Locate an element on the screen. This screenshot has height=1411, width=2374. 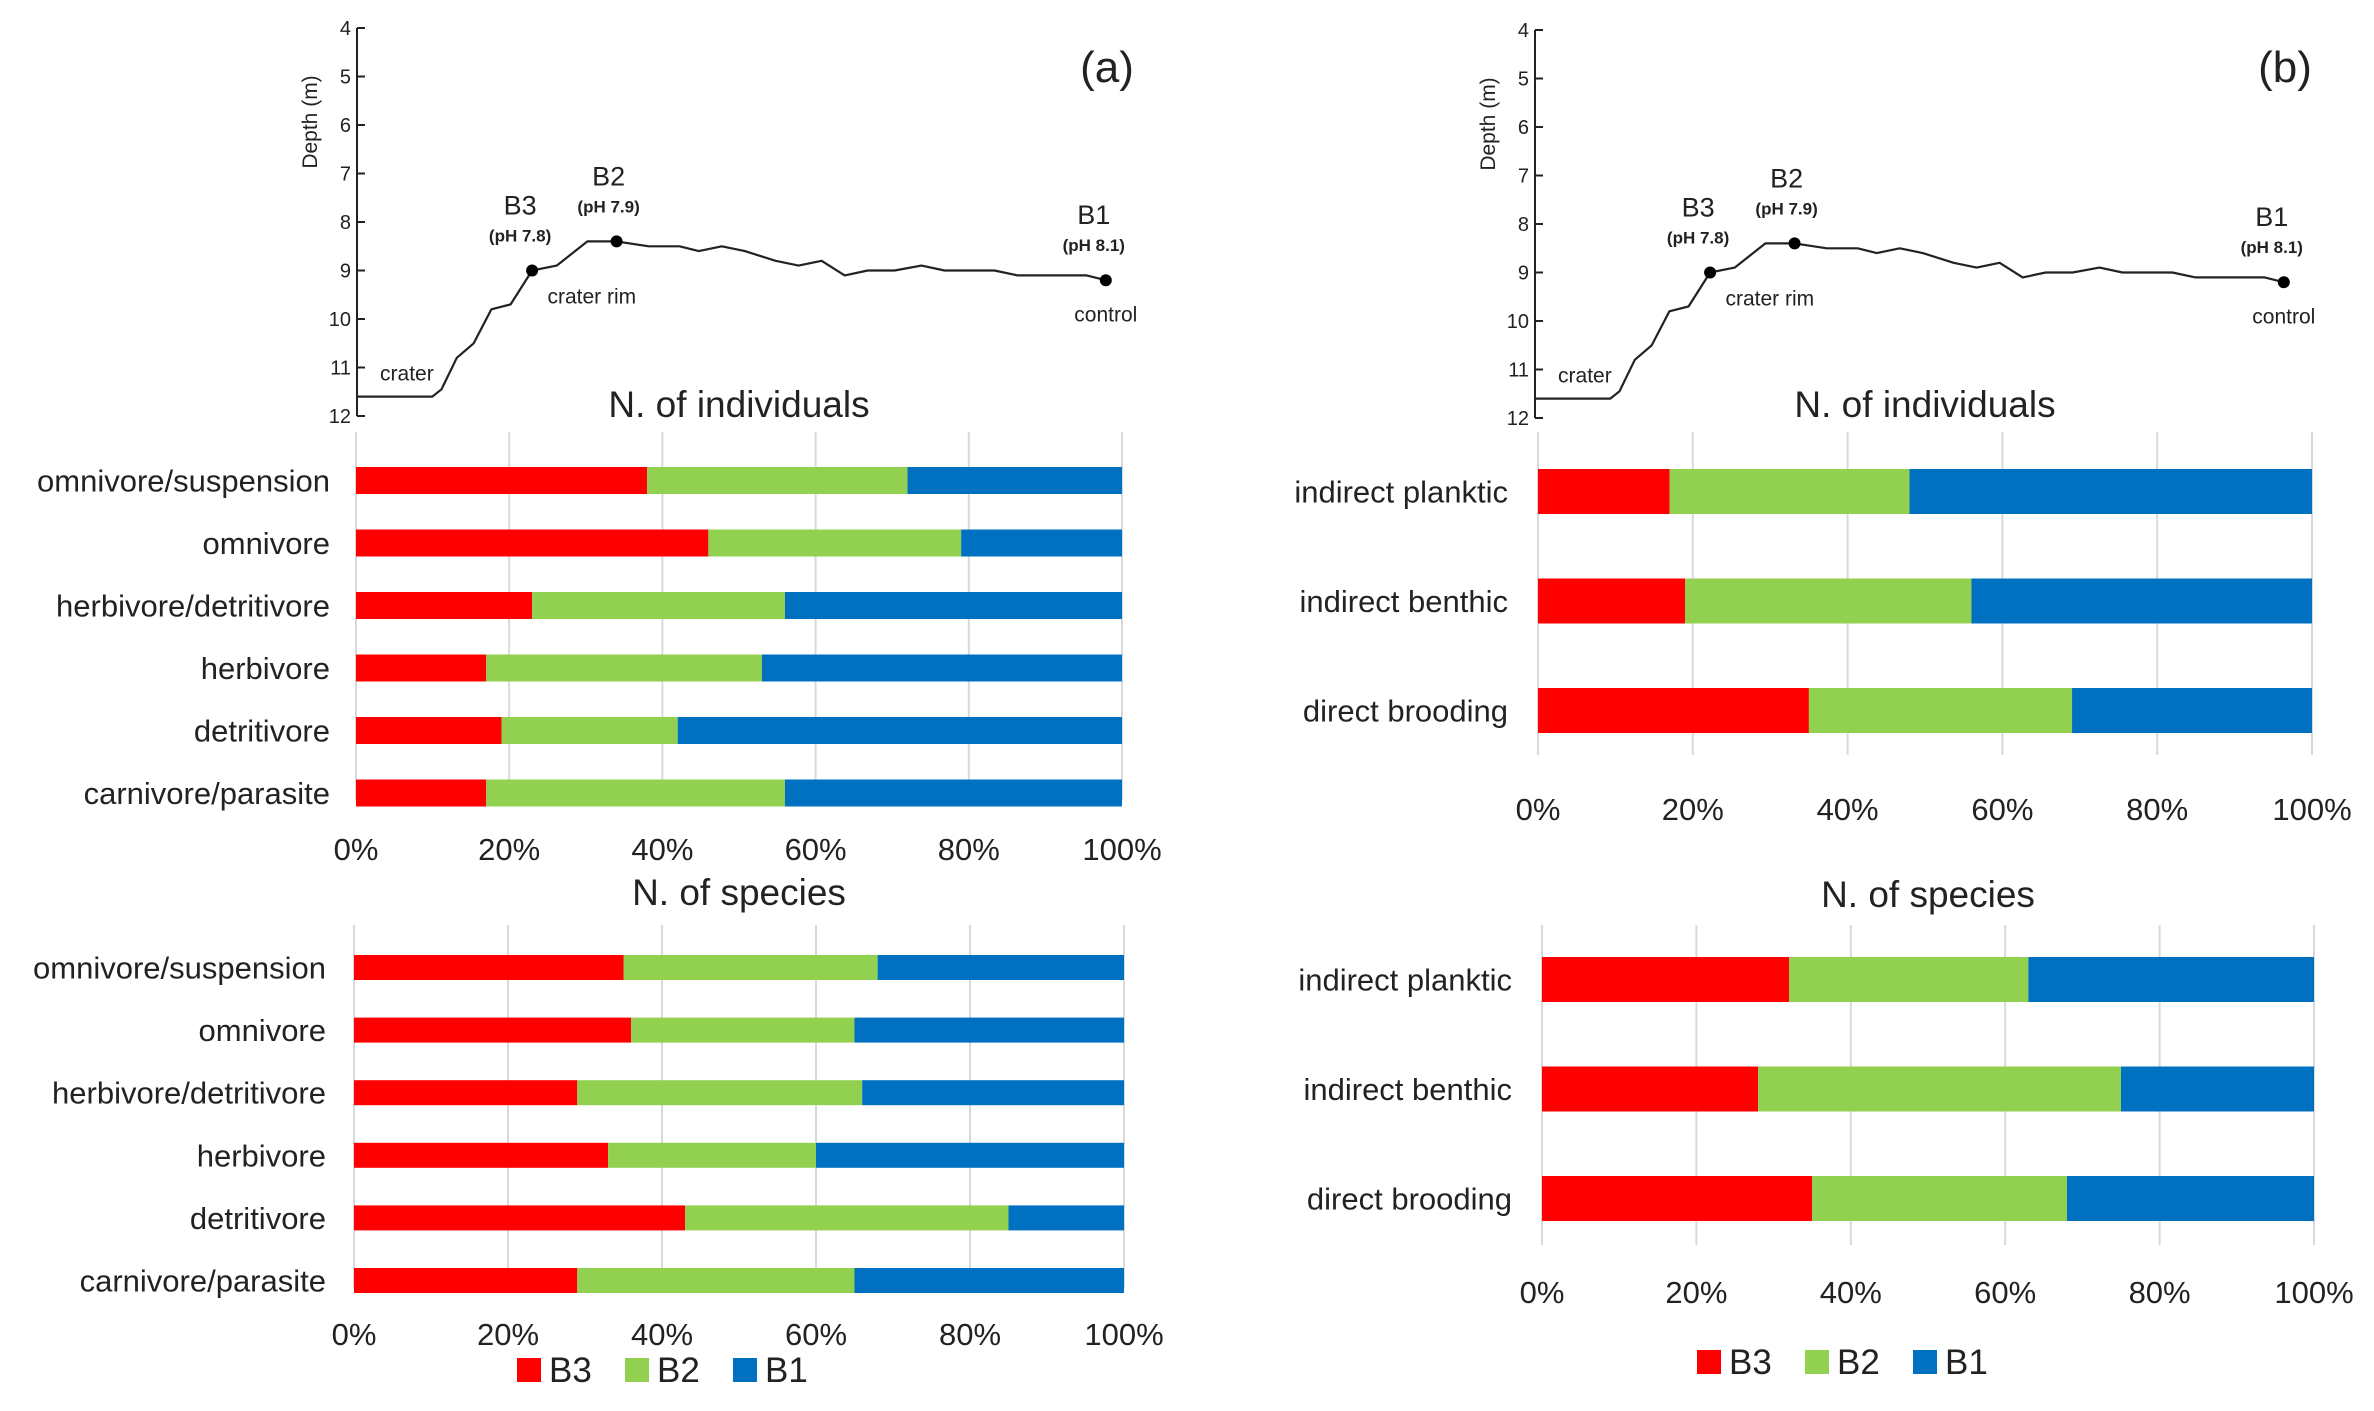
depth-tick-label: 12 is located at coordinates (340, 417).